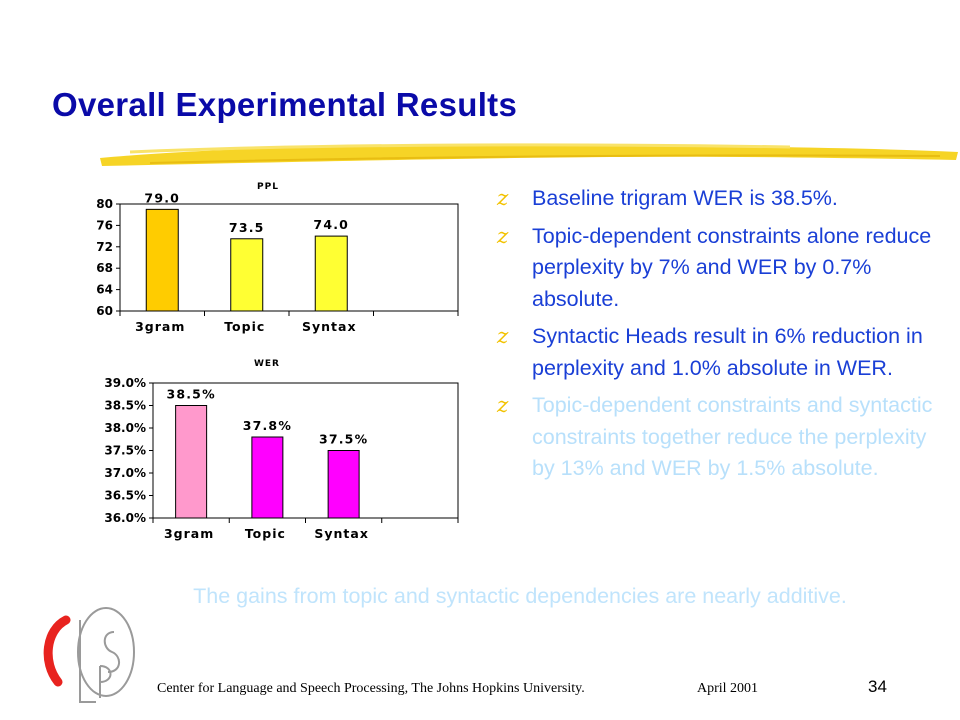 The width and height of the screenshot is (960, 720). I want to click on y-tick-label: 38.0%, so click(125, 428).